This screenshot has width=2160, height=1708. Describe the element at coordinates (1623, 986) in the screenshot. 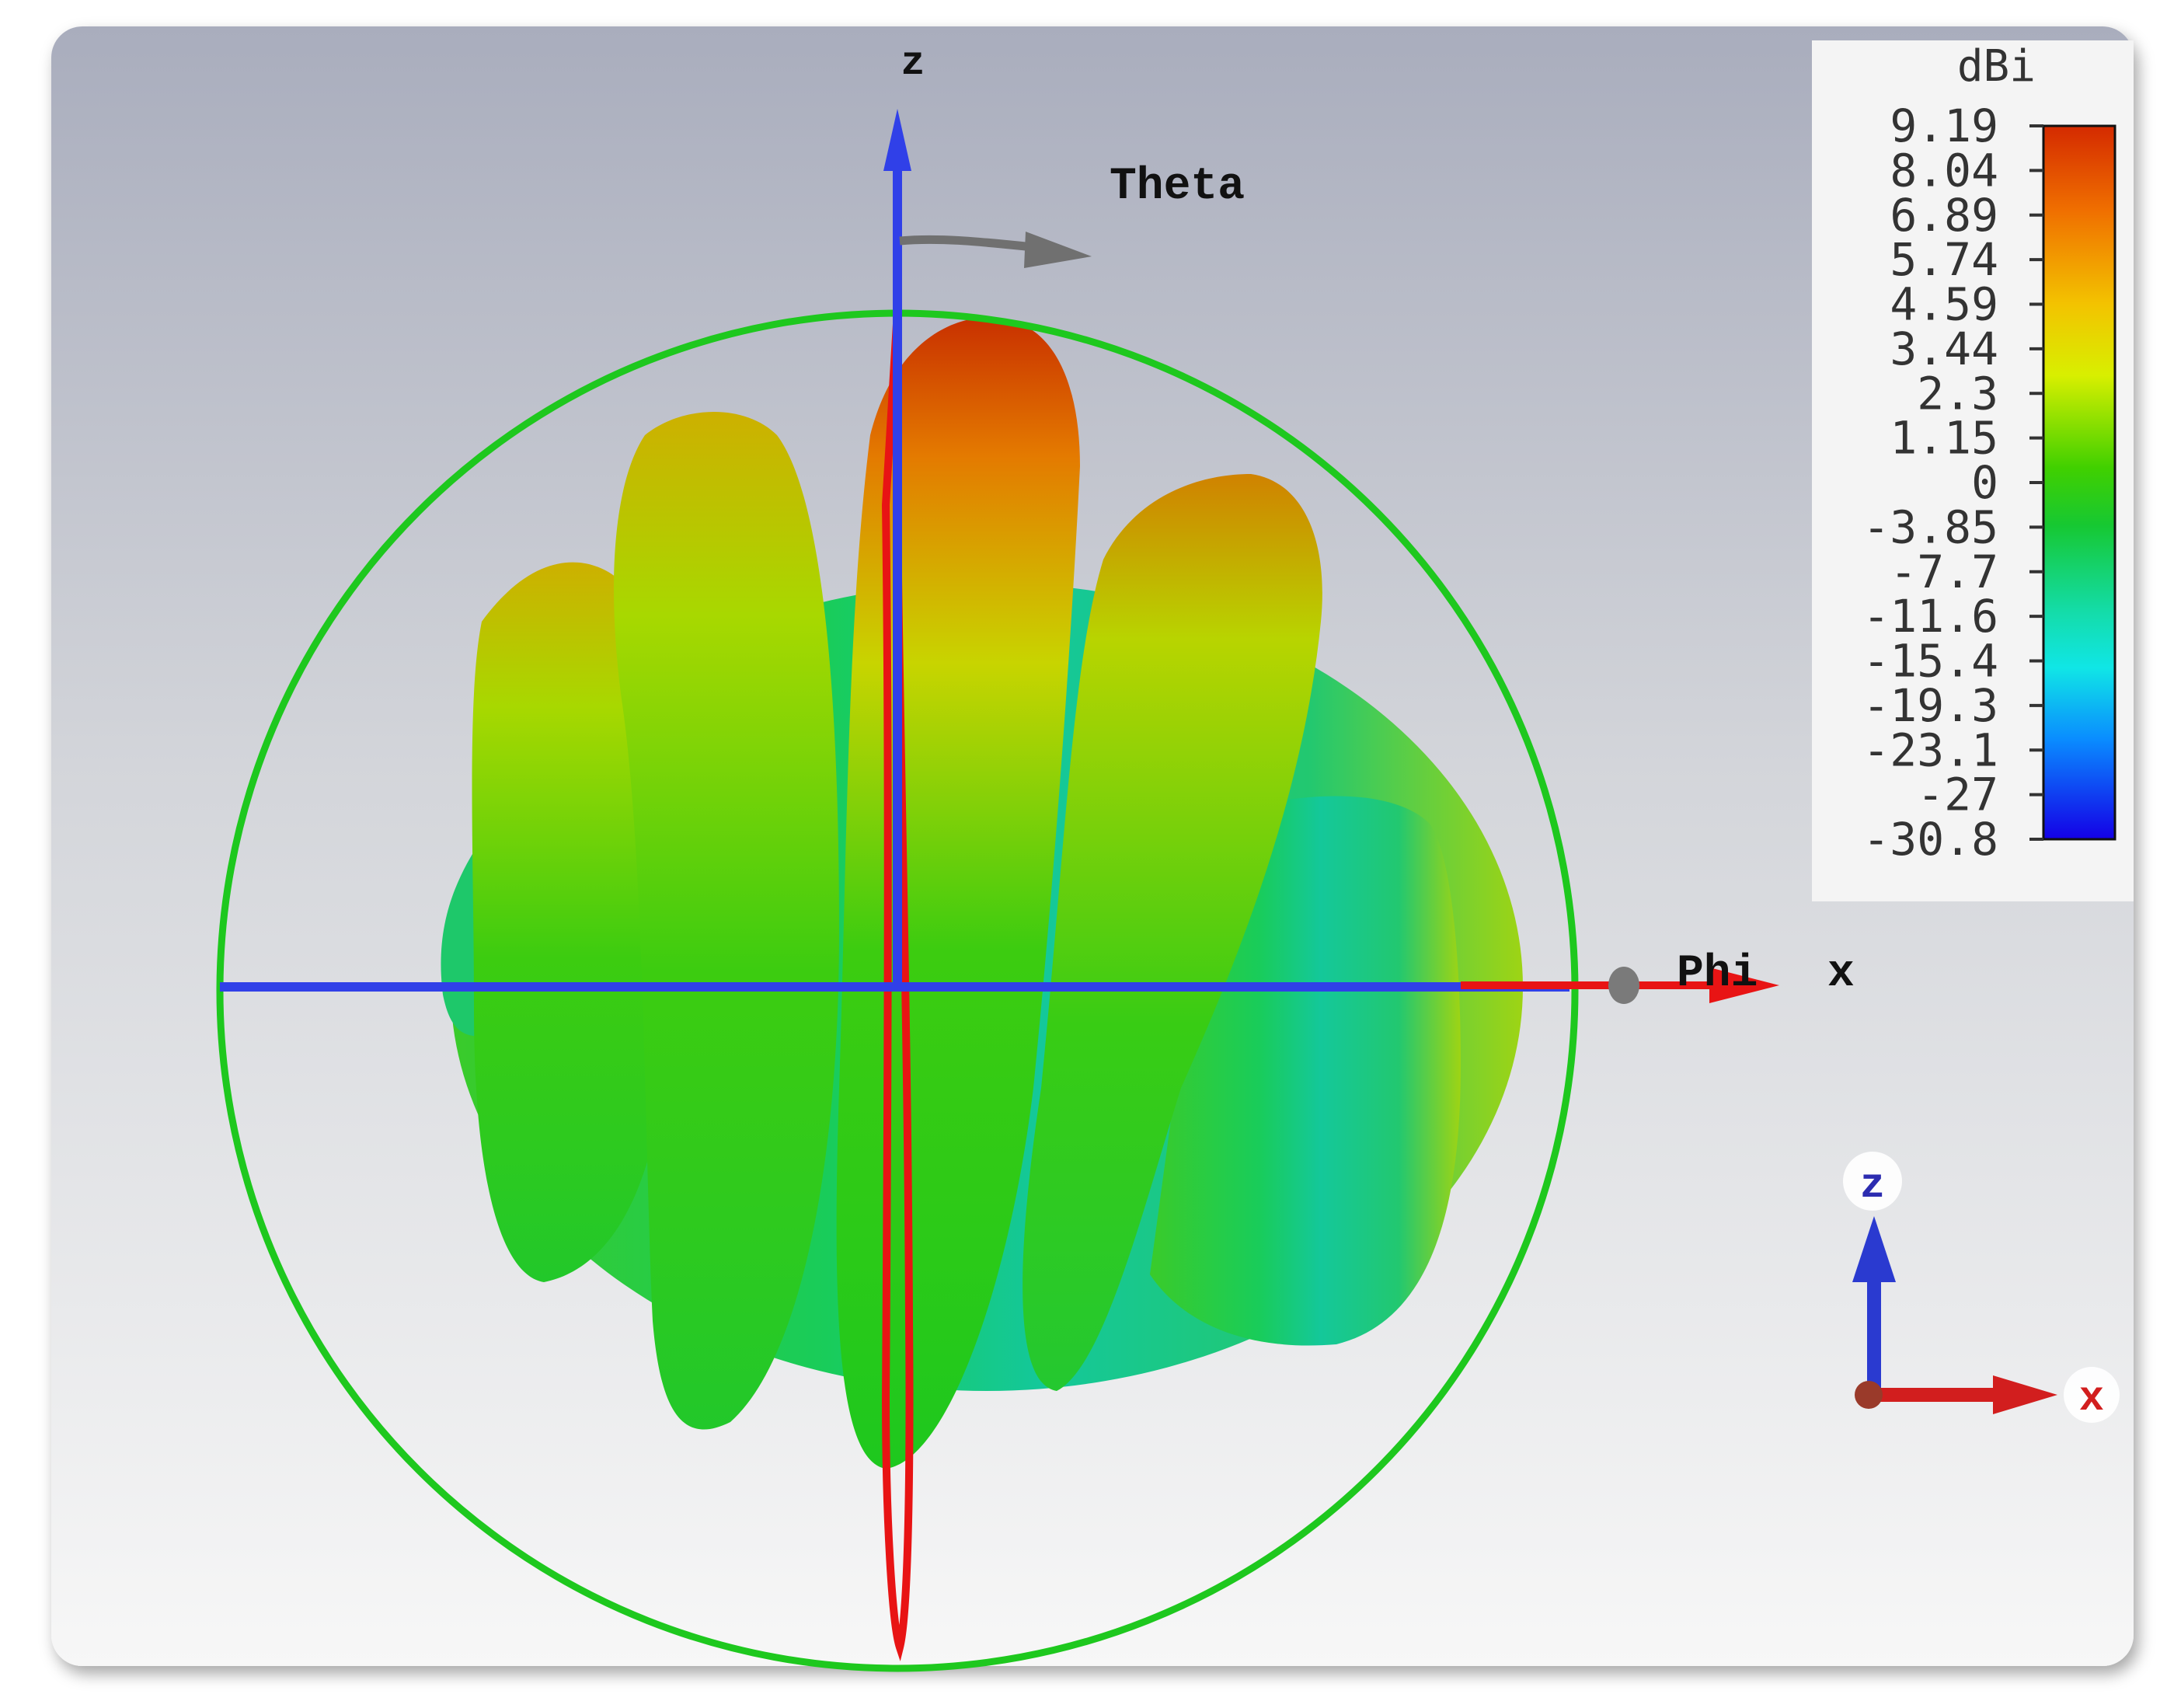

I see `phi-marker` at that location.